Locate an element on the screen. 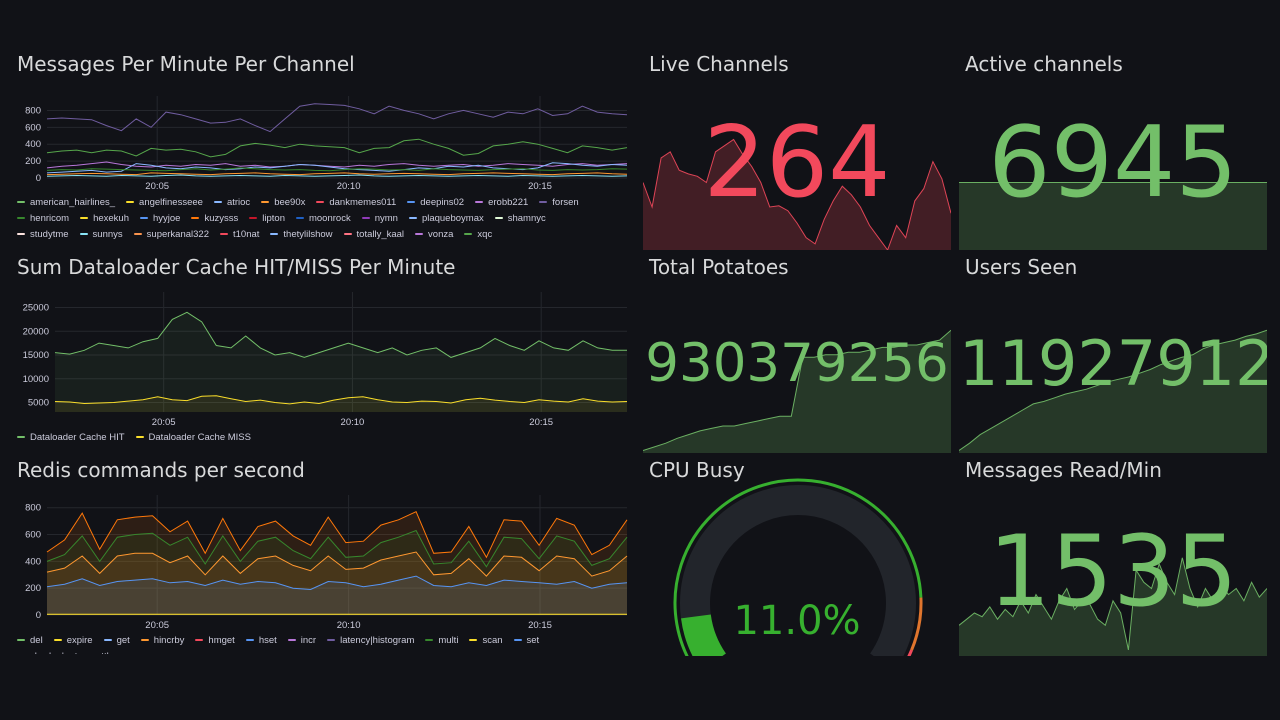  legend-item: hmget is located at coordinates (215, 641).